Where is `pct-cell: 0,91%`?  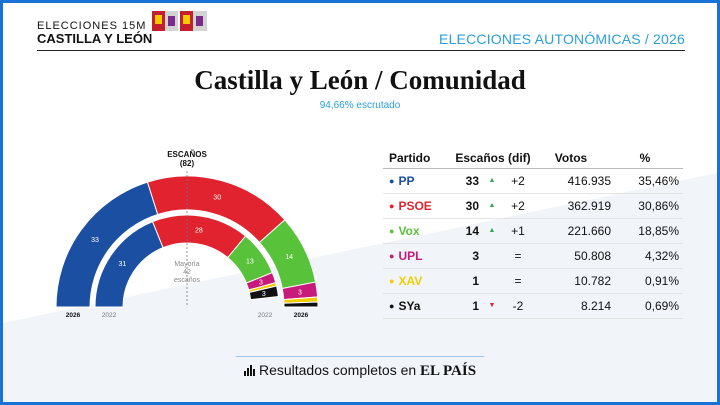
pct-cell: 0,91% is located at coordinates (647, 281).